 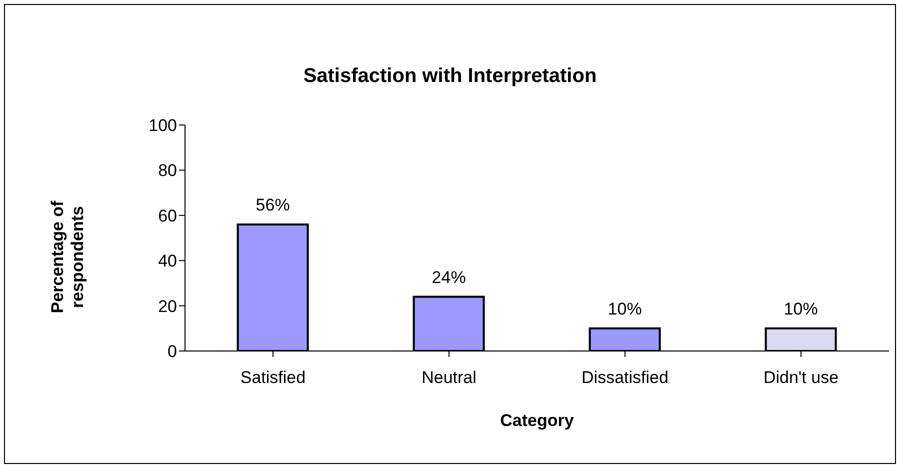 I want to click on y-tick-label: 60, so click(x=167, y=216).